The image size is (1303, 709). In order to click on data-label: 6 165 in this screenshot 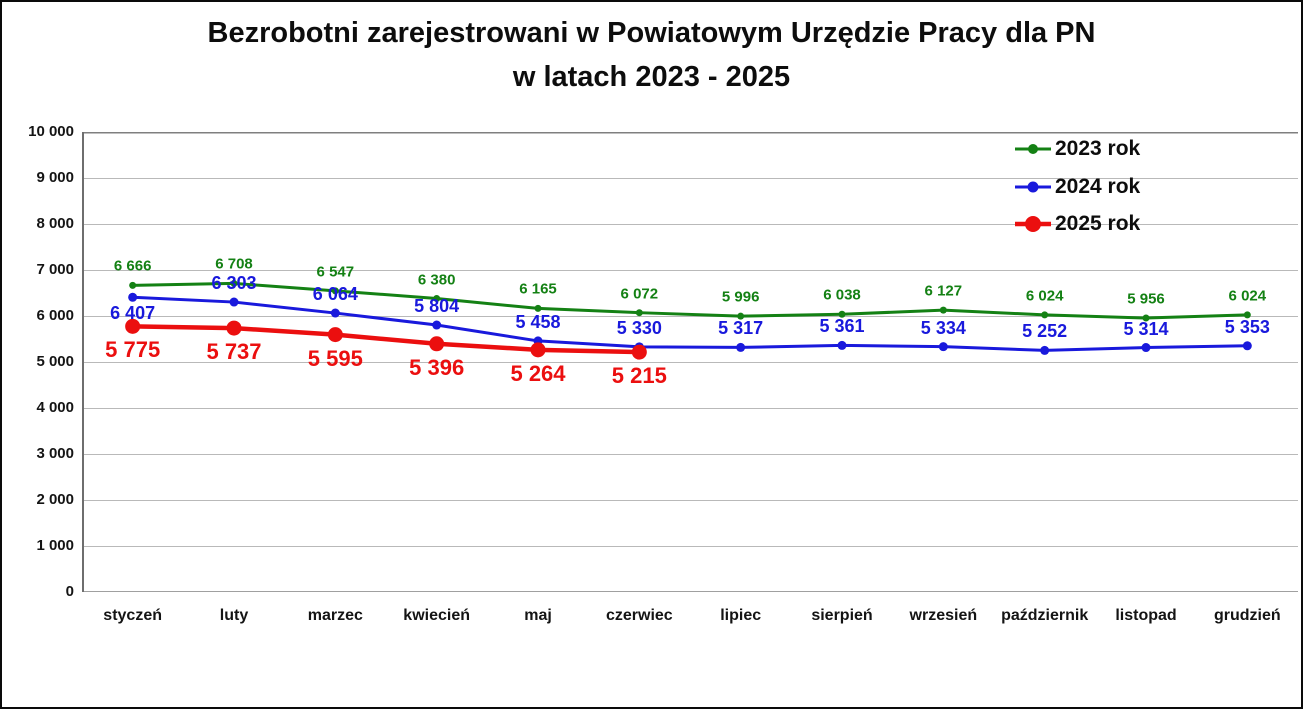, I will do `click(538, 289)`.